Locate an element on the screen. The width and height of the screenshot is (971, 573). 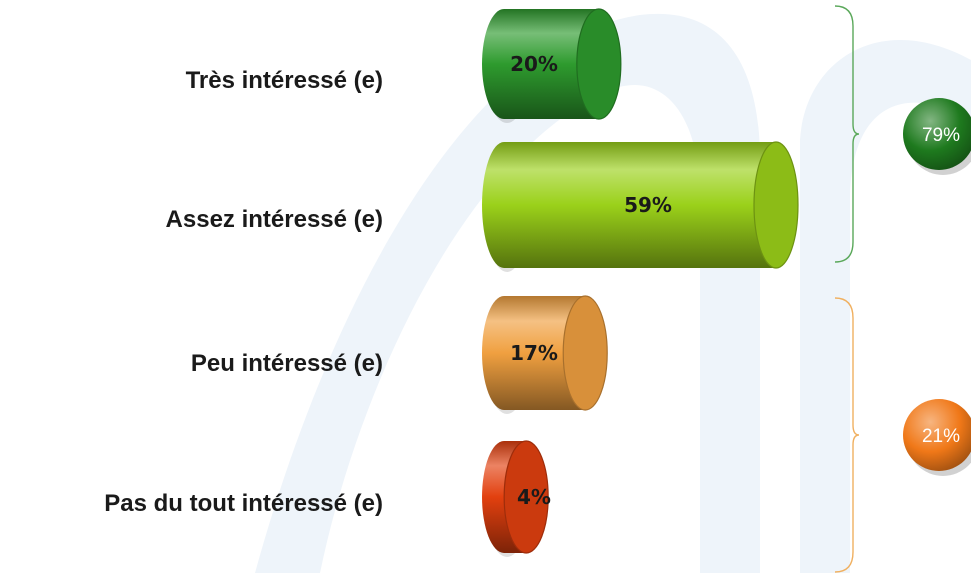
bar-value-label-4: 4% is located at coordinates (534, 497).